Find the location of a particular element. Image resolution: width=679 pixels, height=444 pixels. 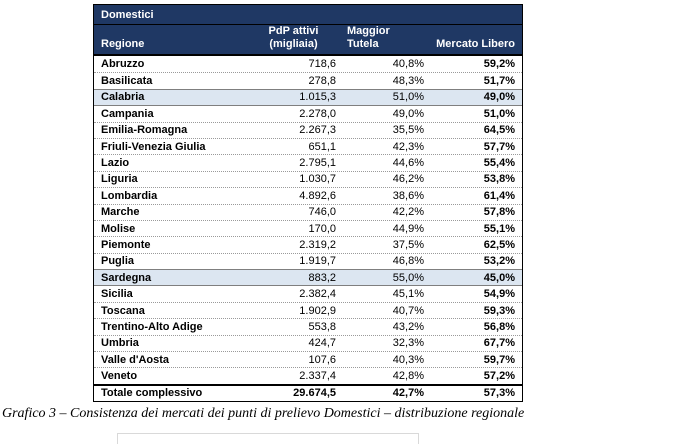

cell-pdp-attivi: 746,0 is located at coordinates (322, 212).